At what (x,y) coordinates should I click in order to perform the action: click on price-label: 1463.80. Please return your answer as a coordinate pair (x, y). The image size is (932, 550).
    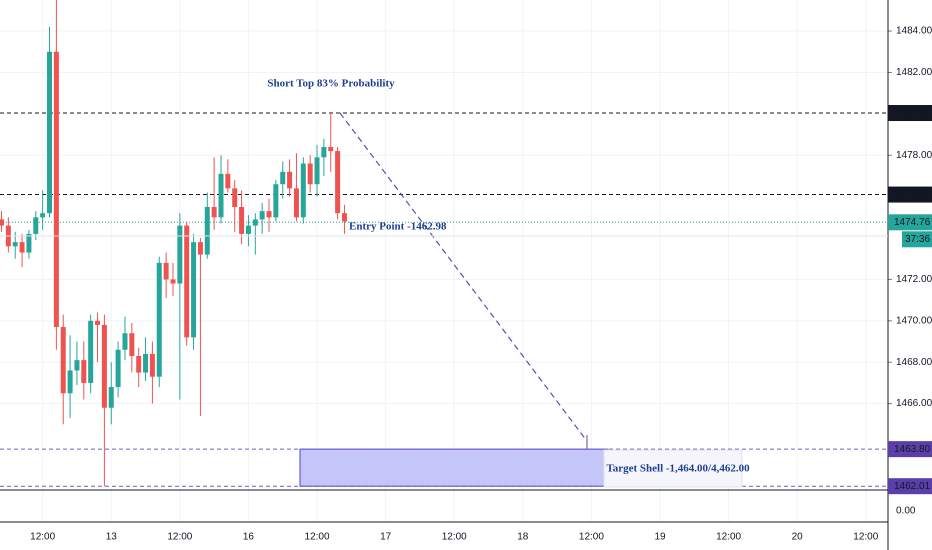
    Looking at the image, I should click on (912, 449).